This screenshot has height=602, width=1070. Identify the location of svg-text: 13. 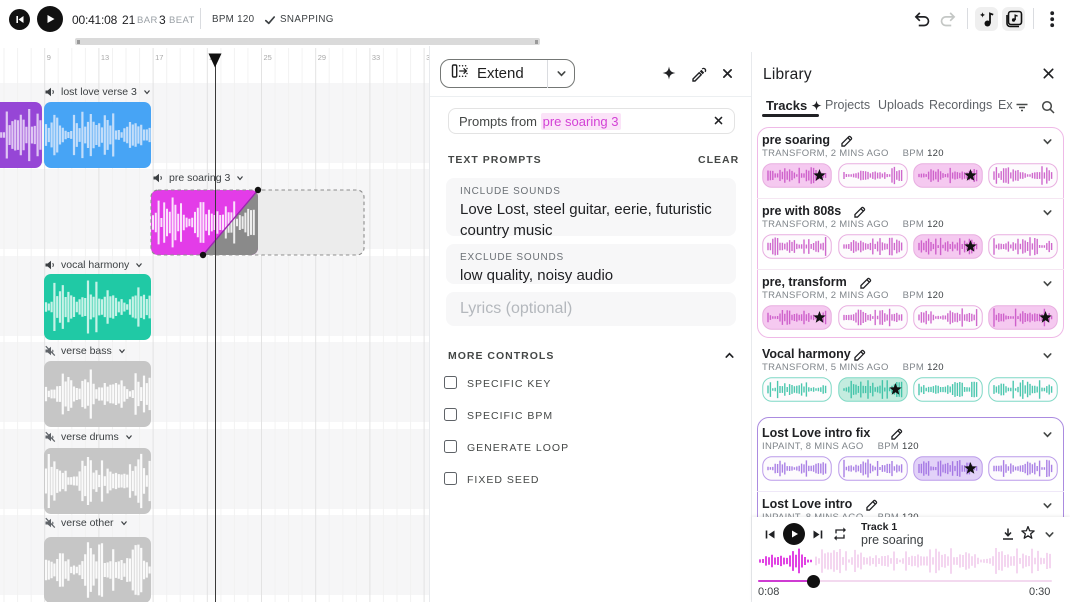
(105, 57).